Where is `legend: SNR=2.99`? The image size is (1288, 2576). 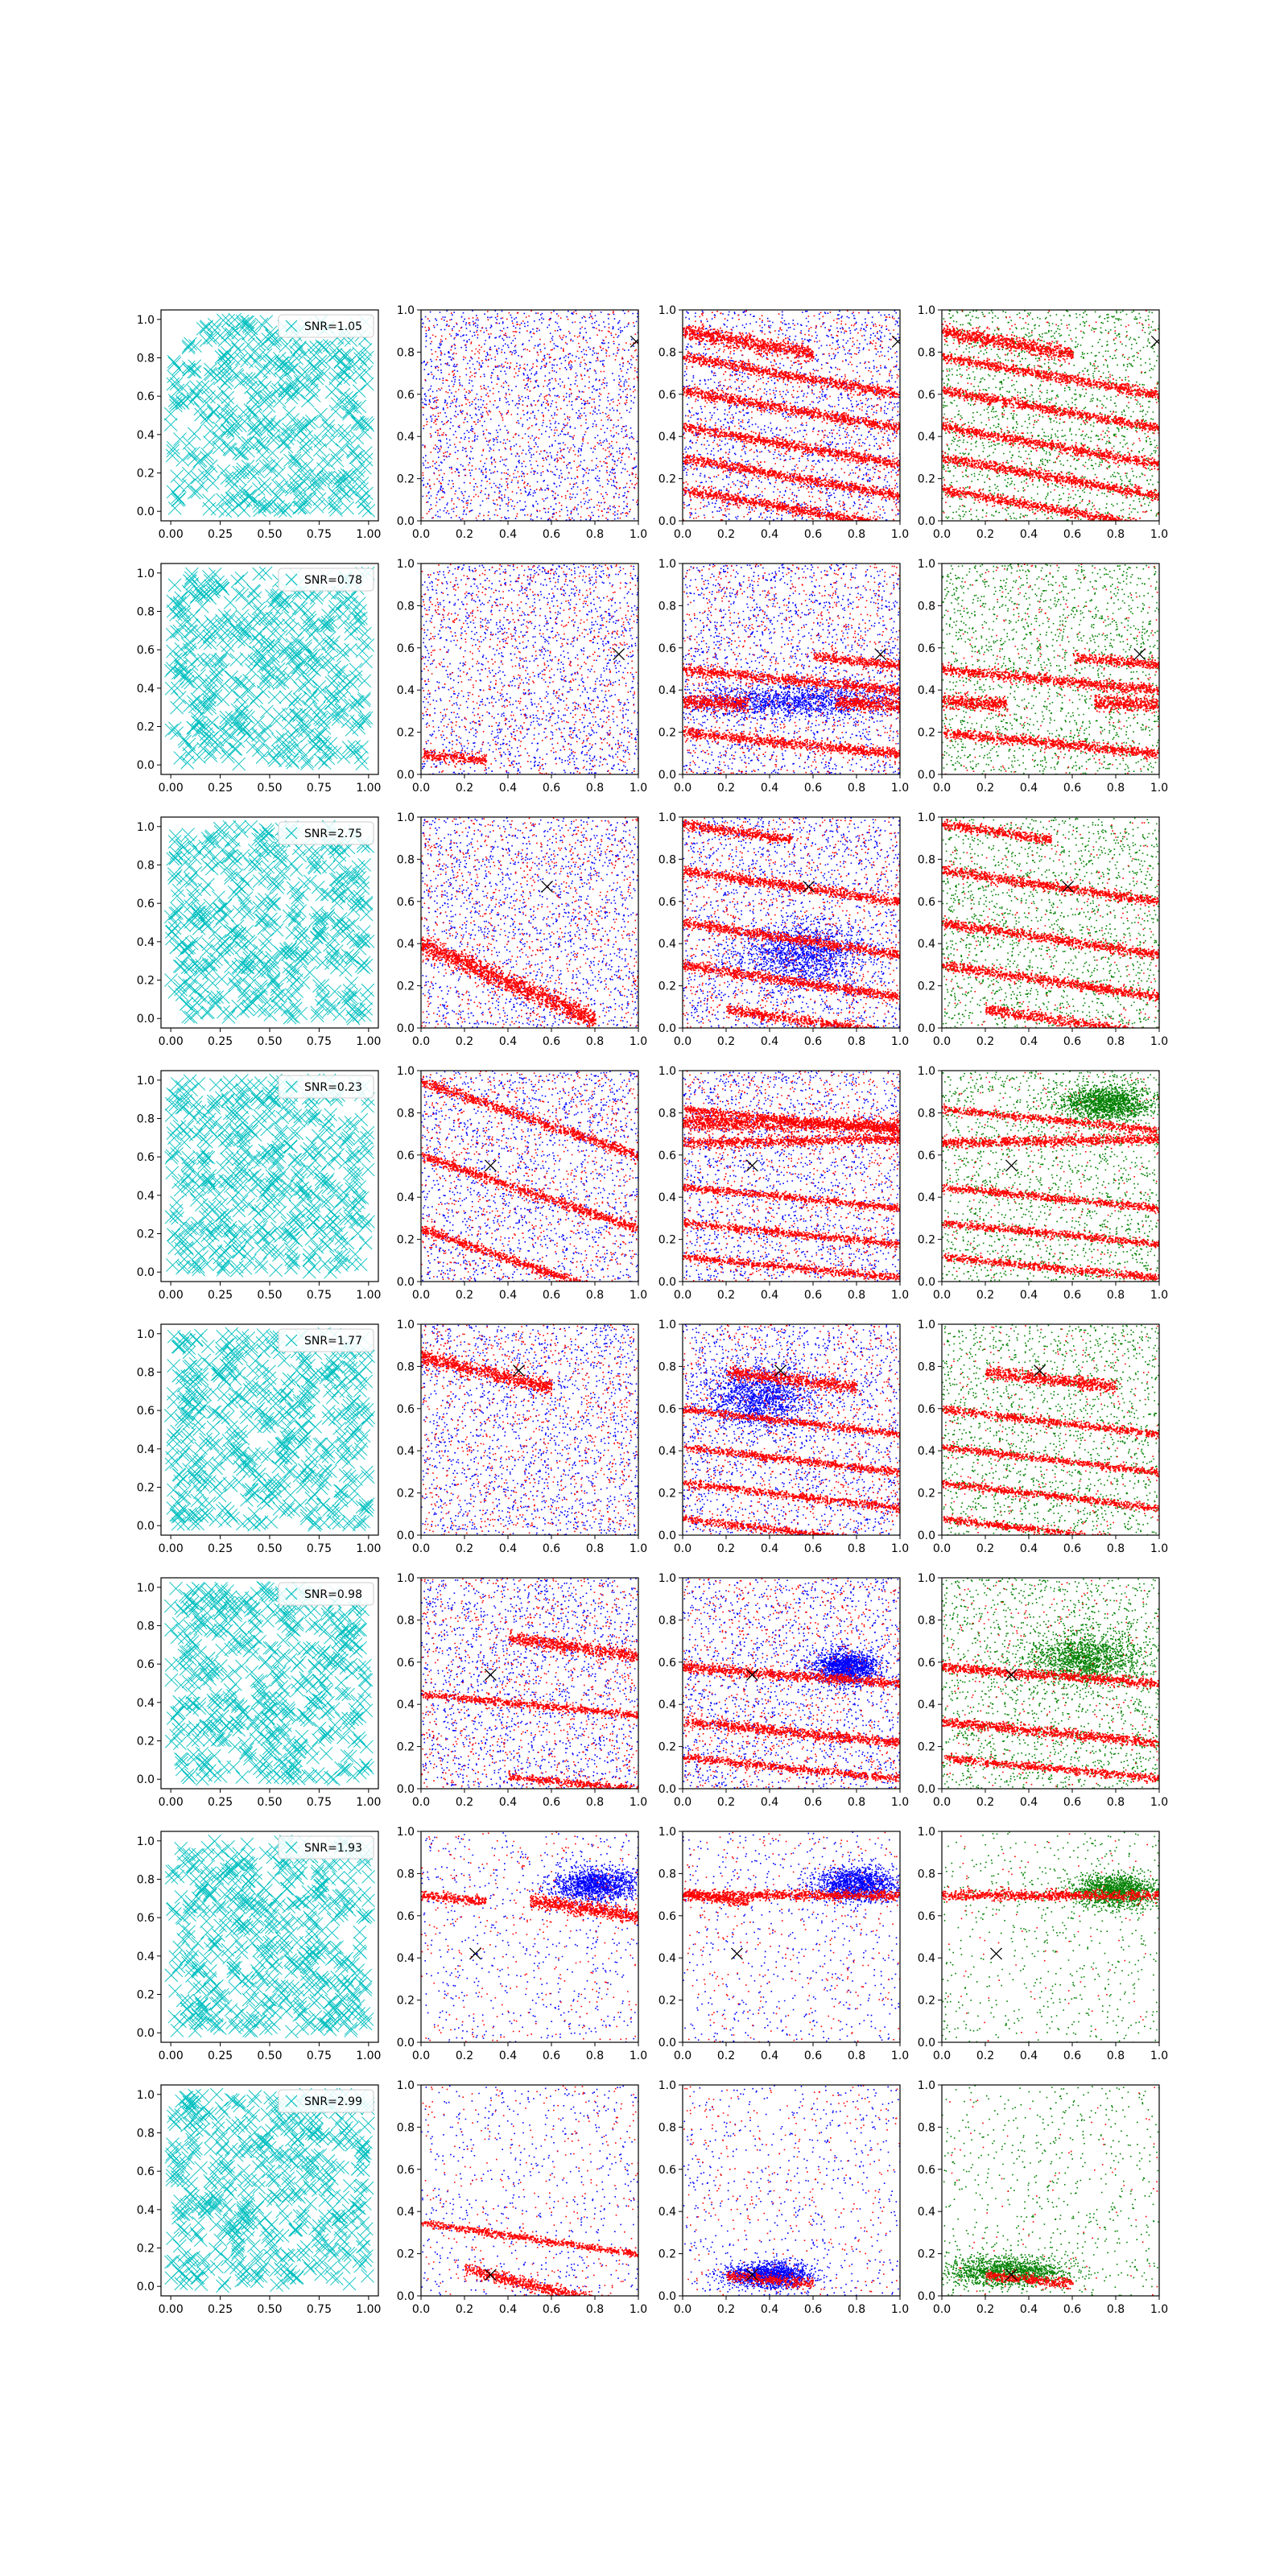
legend: SNR=2.99 is located at coordinates (326, 2101).